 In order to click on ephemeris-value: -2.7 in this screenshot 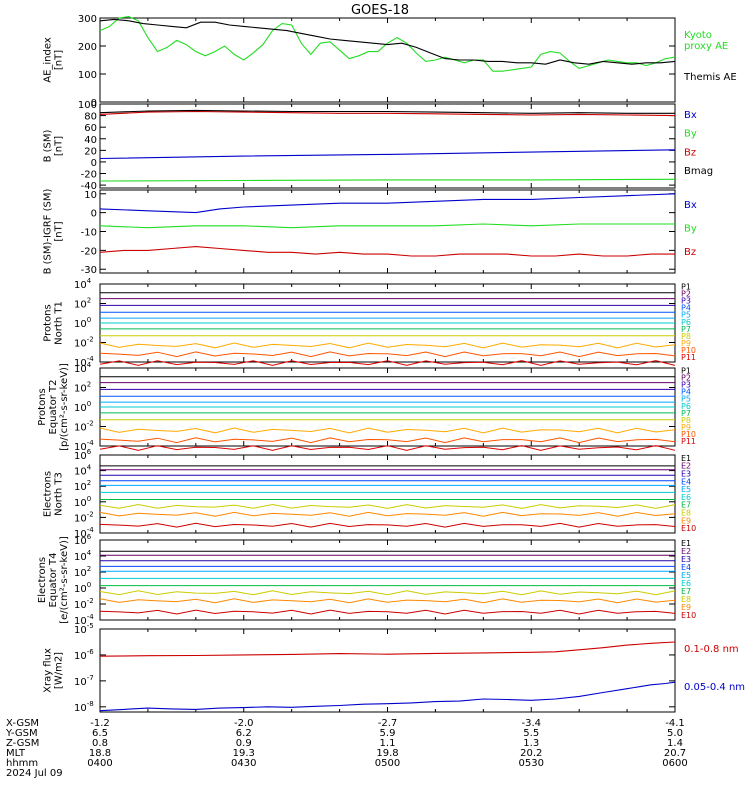, I will do `click(388, 723)`.